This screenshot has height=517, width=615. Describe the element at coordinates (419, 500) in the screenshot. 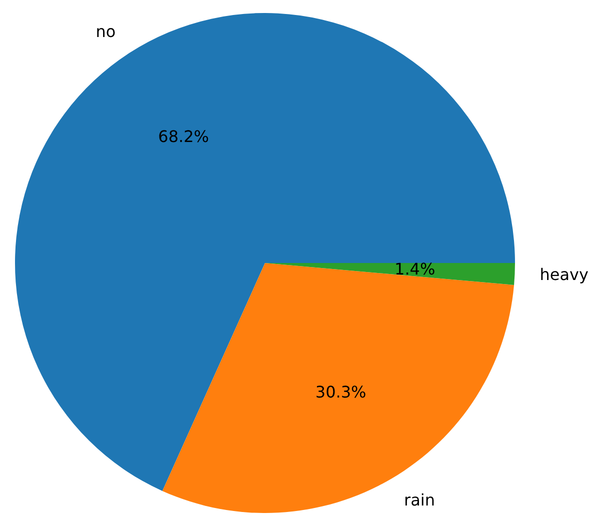

I see `slice-label: rain` at that location.